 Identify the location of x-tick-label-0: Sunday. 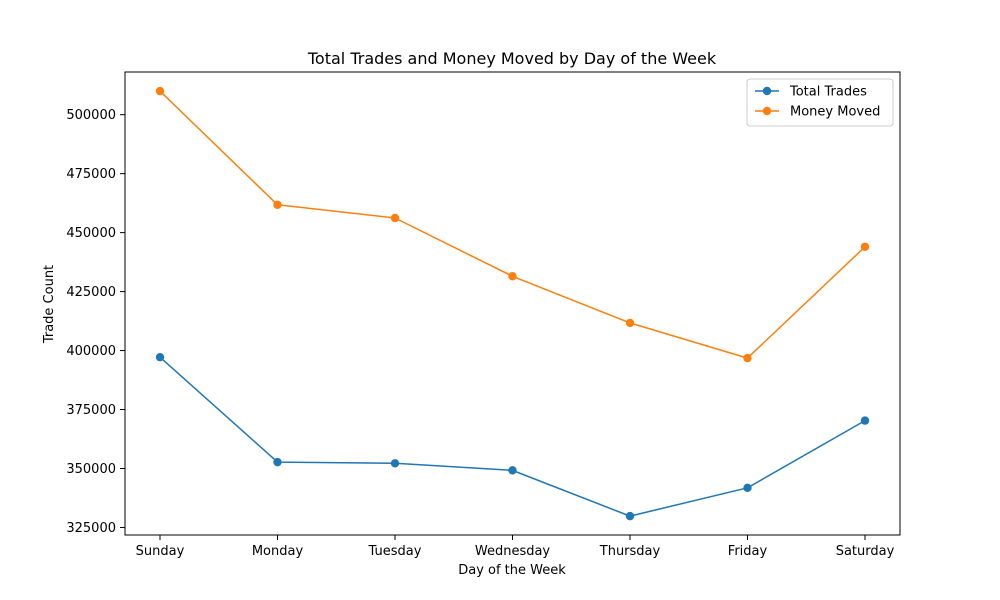
(160, 551).